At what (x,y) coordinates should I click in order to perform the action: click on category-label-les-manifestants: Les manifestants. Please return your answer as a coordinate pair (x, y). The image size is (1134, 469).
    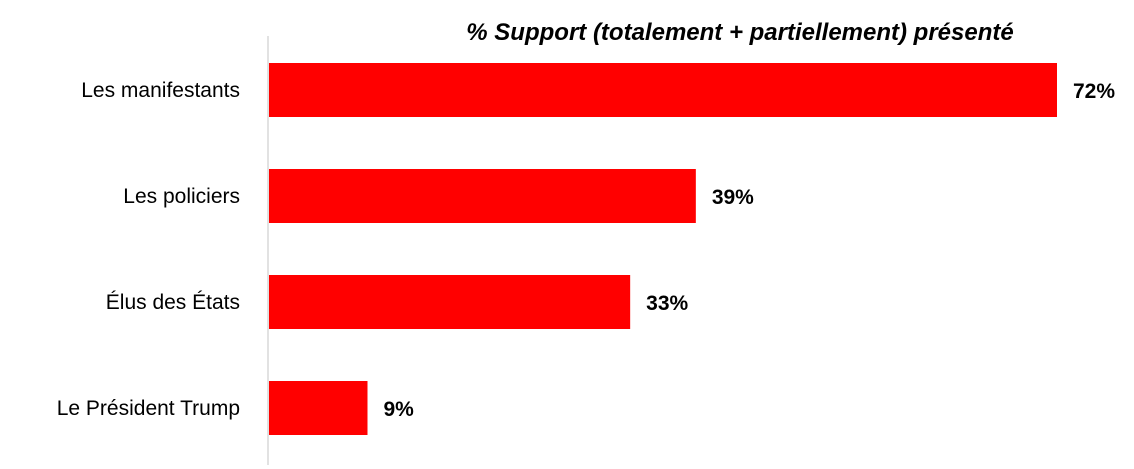
    Looking at the image, I should click on (160, 90).